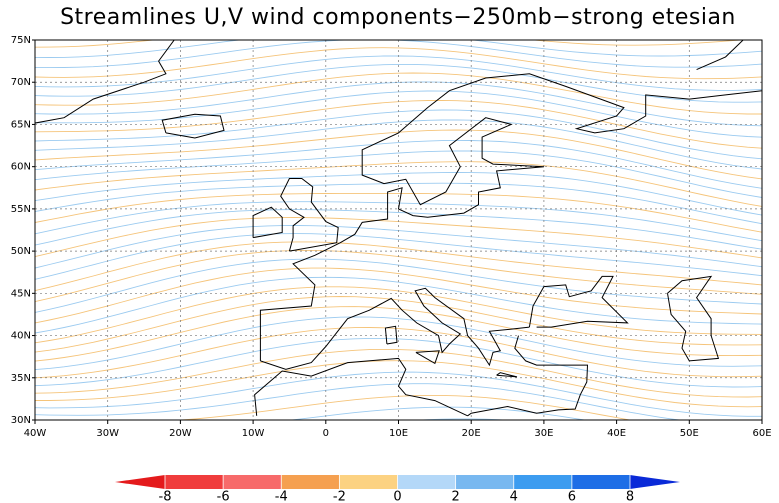 The width and height of the screenshot is (779, 503). What do you see at coordinates (21, 293) in the screenshot?
I see `y-tick-label: 45N` at bounding box center [21, 293].